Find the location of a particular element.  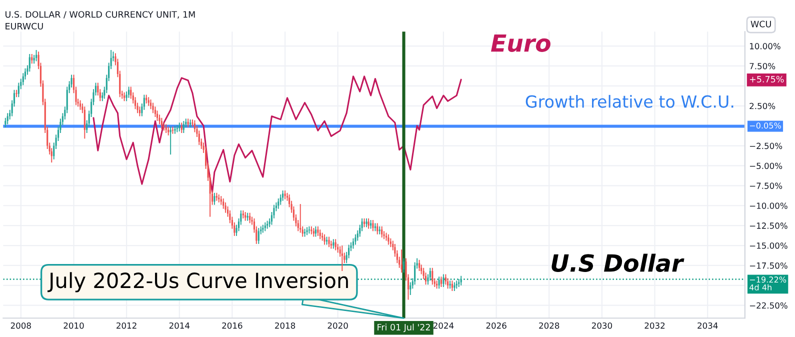

x-tick-label: 2008 is located at coordinates (20, 325).